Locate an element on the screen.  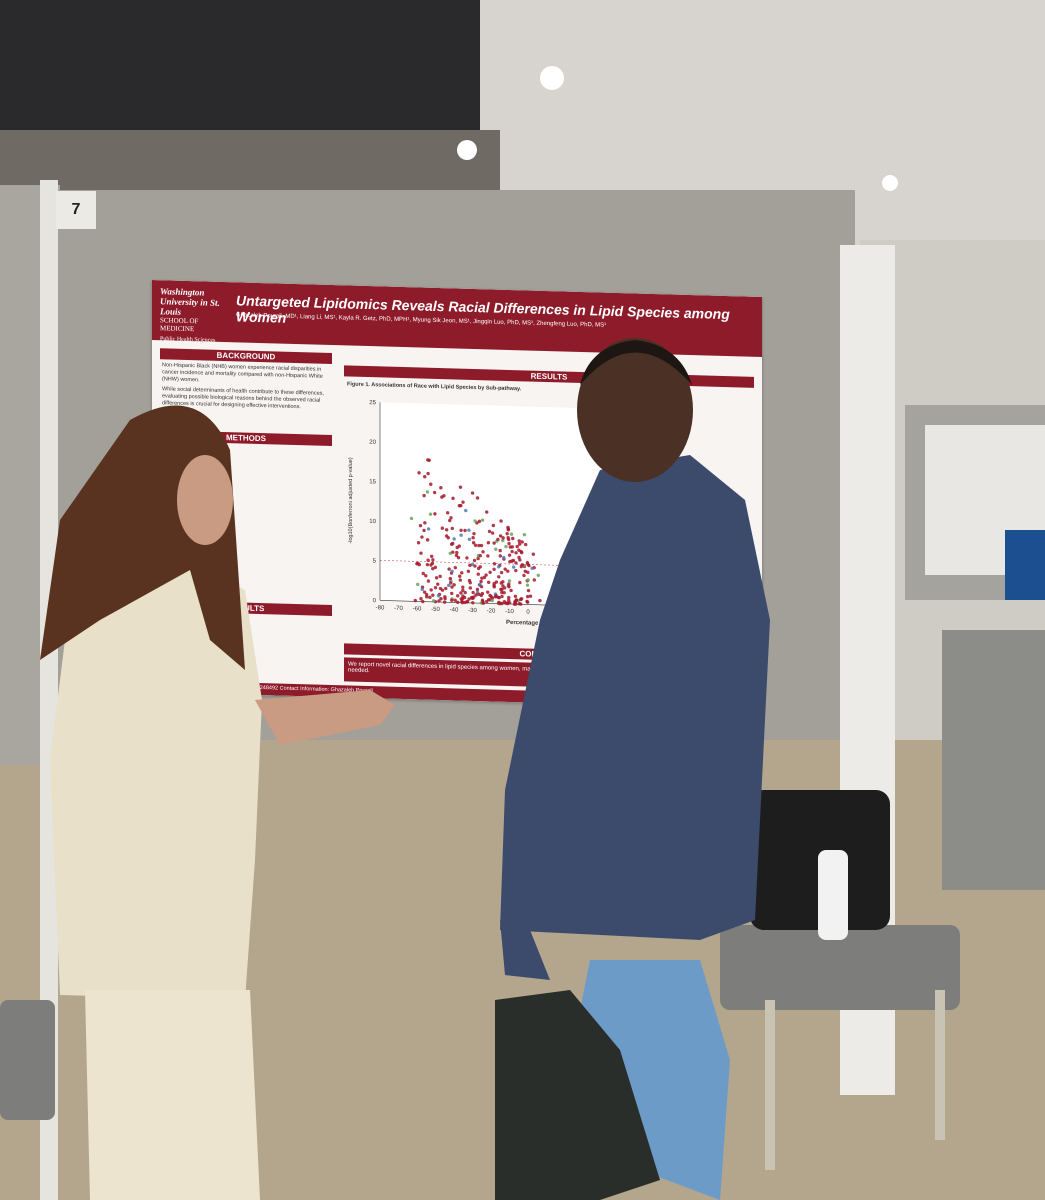
x-tick-label: -10 is located at coordinates (509, 612).